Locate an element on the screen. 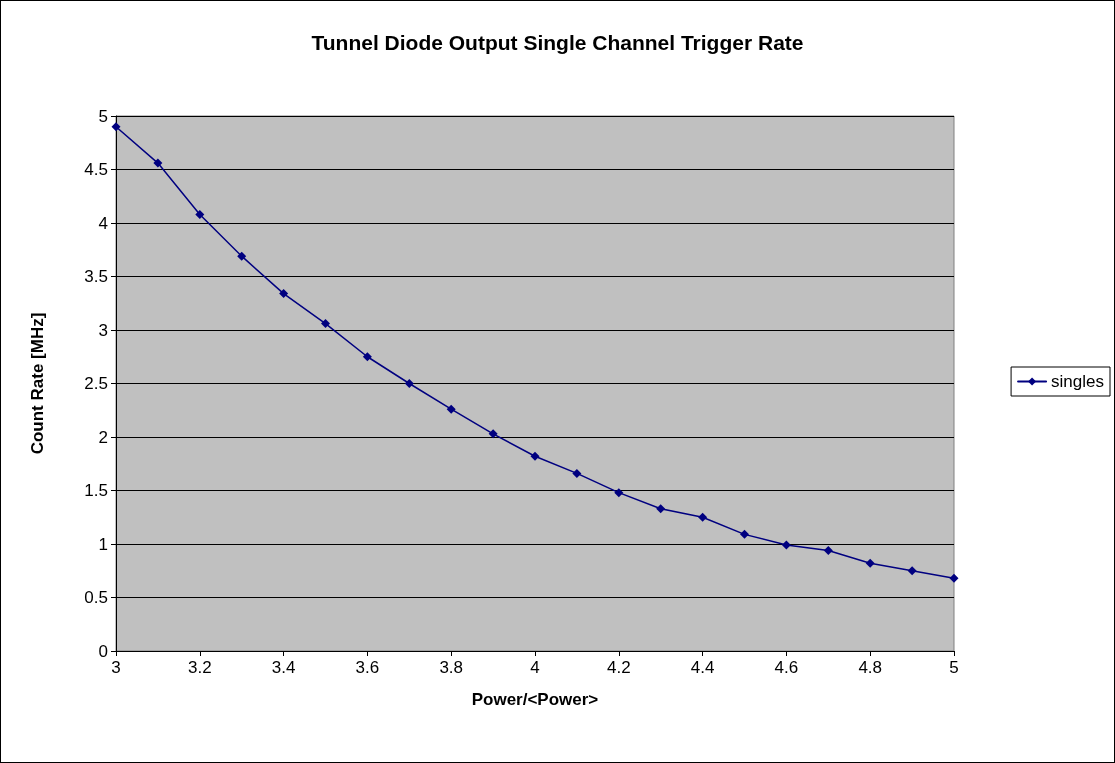 The width and height of the screenshot is (1115, 763). y-tick-label: 3 is located at coordinates (103, 330).